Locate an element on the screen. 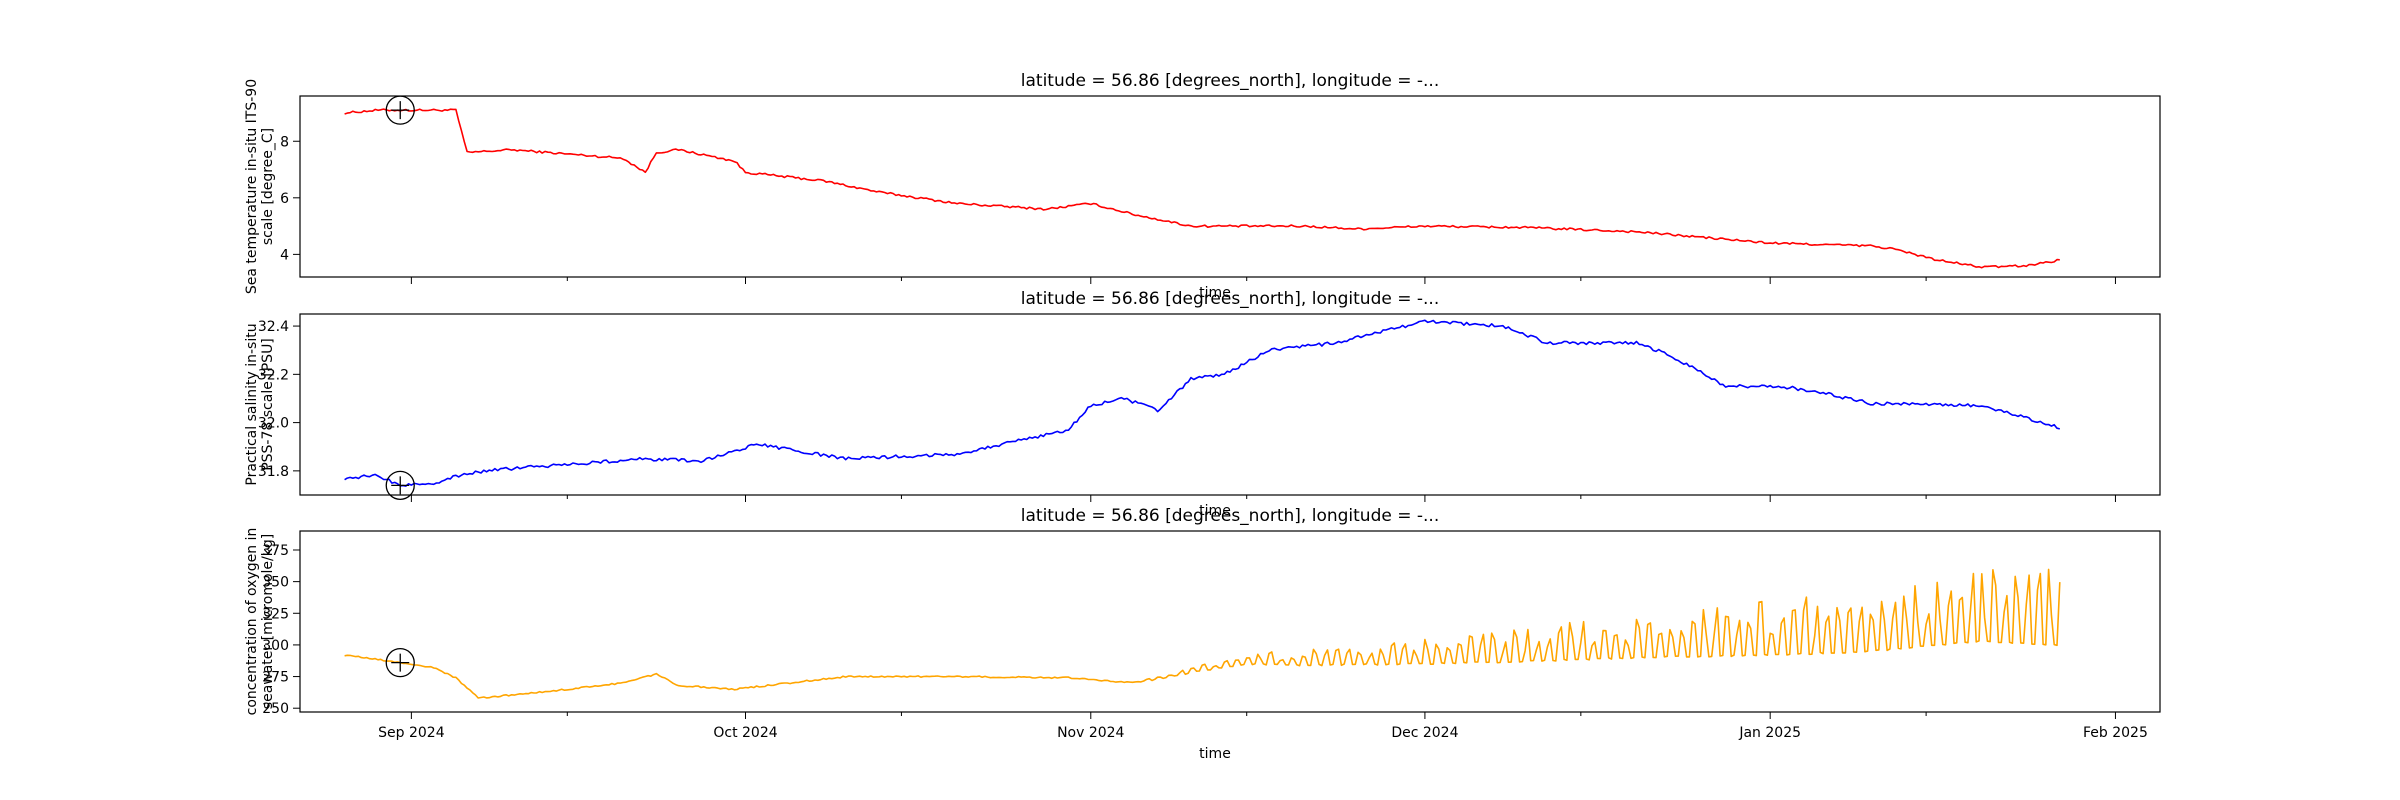 This screenshot has height=800, width=2400. salinity-ylabel-line-2: PSS-78 scale [PSU] is located at coordinates (268, 404).